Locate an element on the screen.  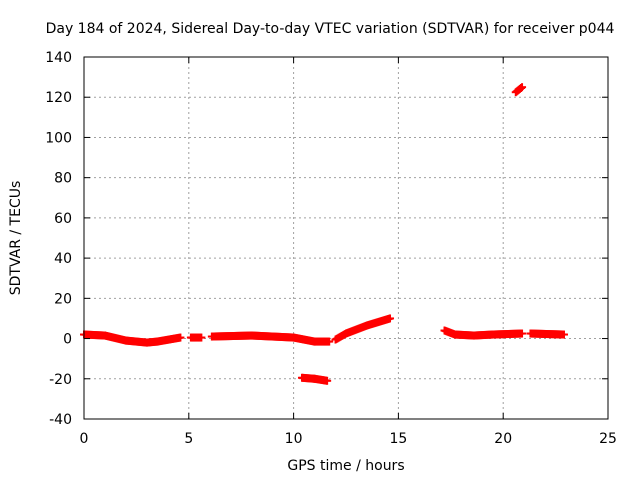
y-tick-label: -20 is located at coordinates (60, 380).